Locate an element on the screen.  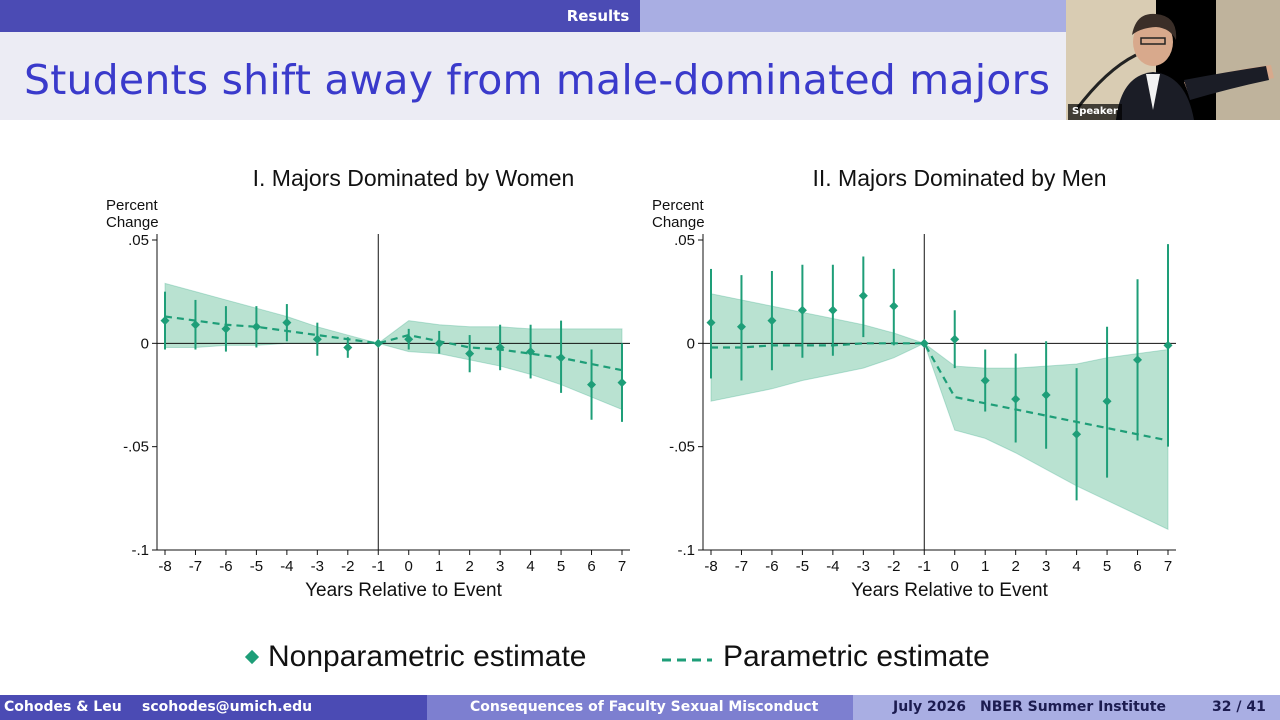
chart1-ylabel-line: Percent is located at coordinates (132, 205).